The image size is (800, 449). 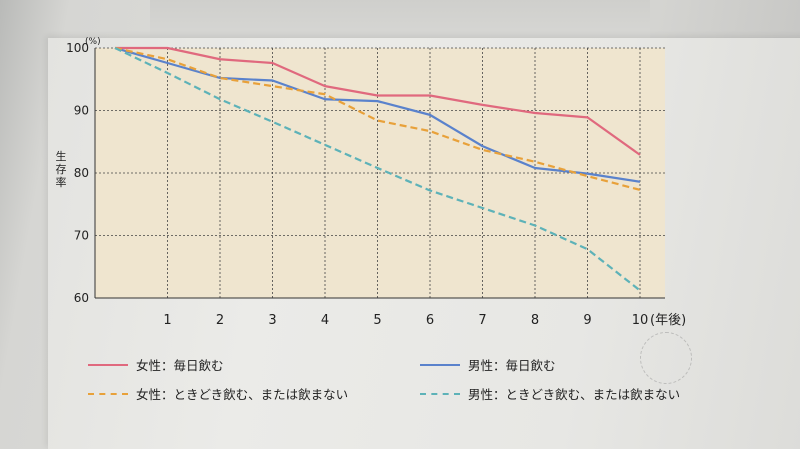 I want to click on y-tick-label: 60, so click(x=81, y=298).